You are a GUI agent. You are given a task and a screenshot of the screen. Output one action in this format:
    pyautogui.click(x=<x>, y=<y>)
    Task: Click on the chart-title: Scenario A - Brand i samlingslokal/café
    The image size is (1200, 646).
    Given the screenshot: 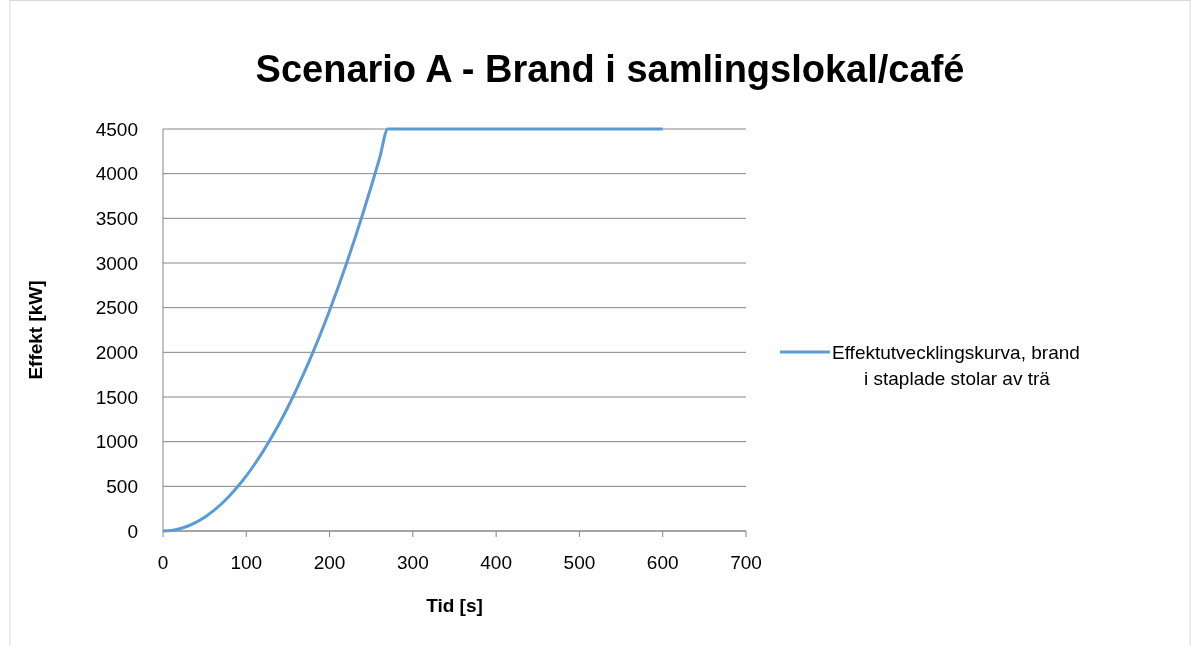 What is the action you would take?
    pyautogui.click(x=610, y=69)
    